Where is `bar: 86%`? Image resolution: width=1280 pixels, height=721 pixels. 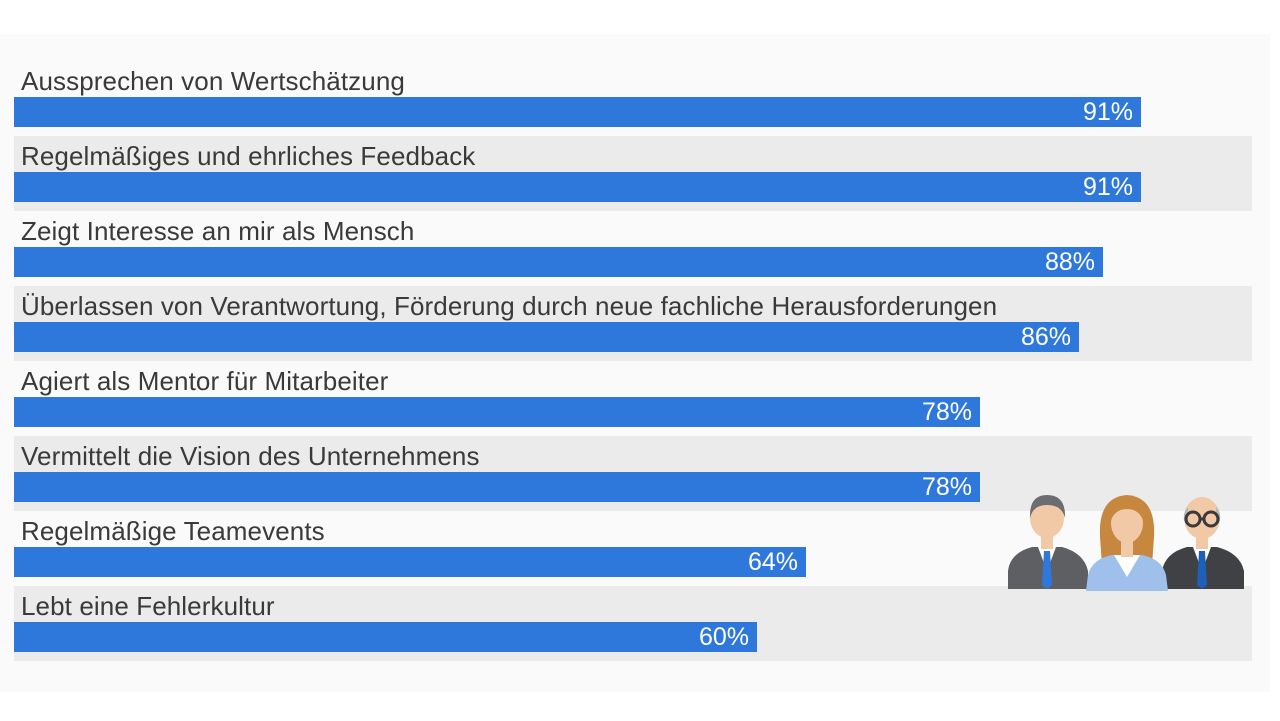 bar: 86% is located at coordinates (546, 337).